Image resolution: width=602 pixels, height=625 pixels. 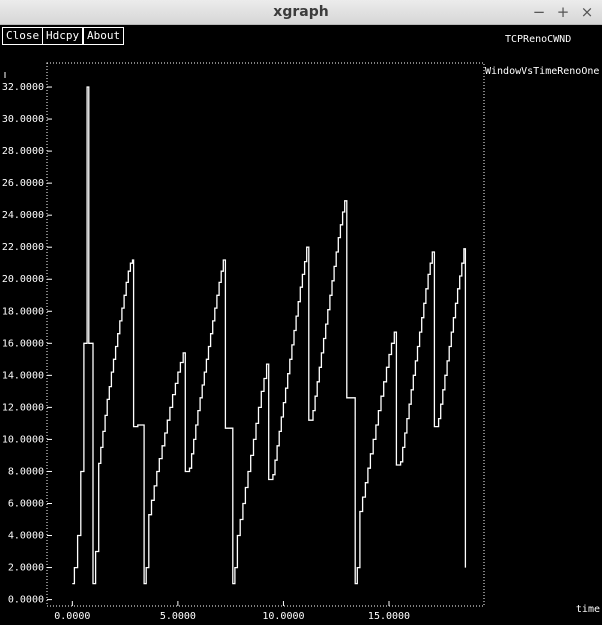 What do you see at coordinates (72, 616) in the screenshot?
I see `x-tick-label: 0.0000` at bounding box center [72, 616].